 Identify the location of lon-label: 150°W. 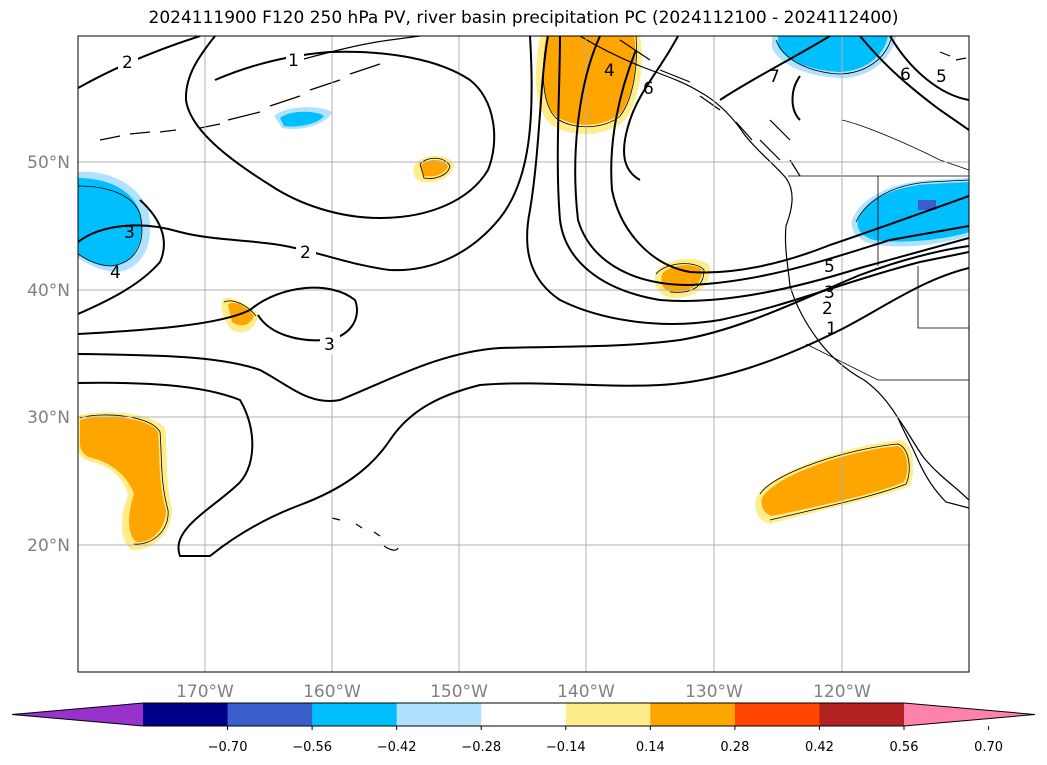
(459, 692).